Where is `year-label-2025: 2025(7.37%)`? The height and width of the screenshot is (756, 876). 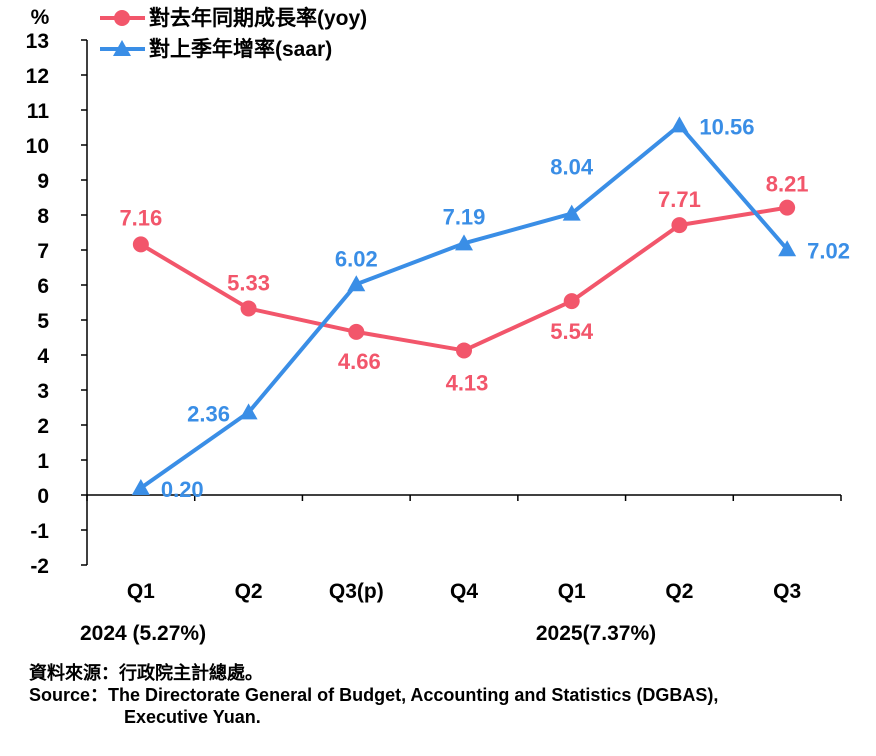
year-label-2025: 2025(7.37%) is located at coordinates (596, 633).